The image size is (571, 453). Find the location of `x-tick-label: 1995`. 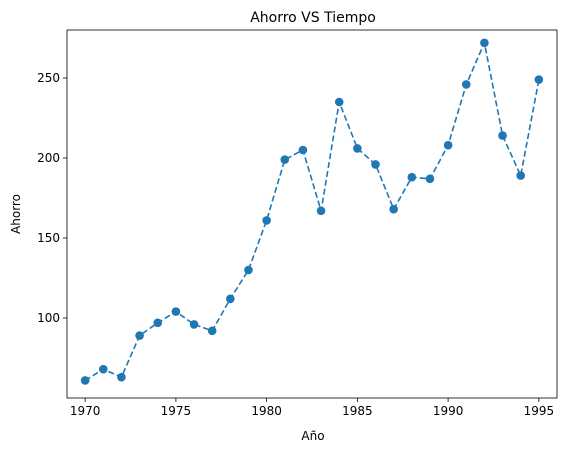

x-tick-label: 1995 is located at coordinates (539, 411).